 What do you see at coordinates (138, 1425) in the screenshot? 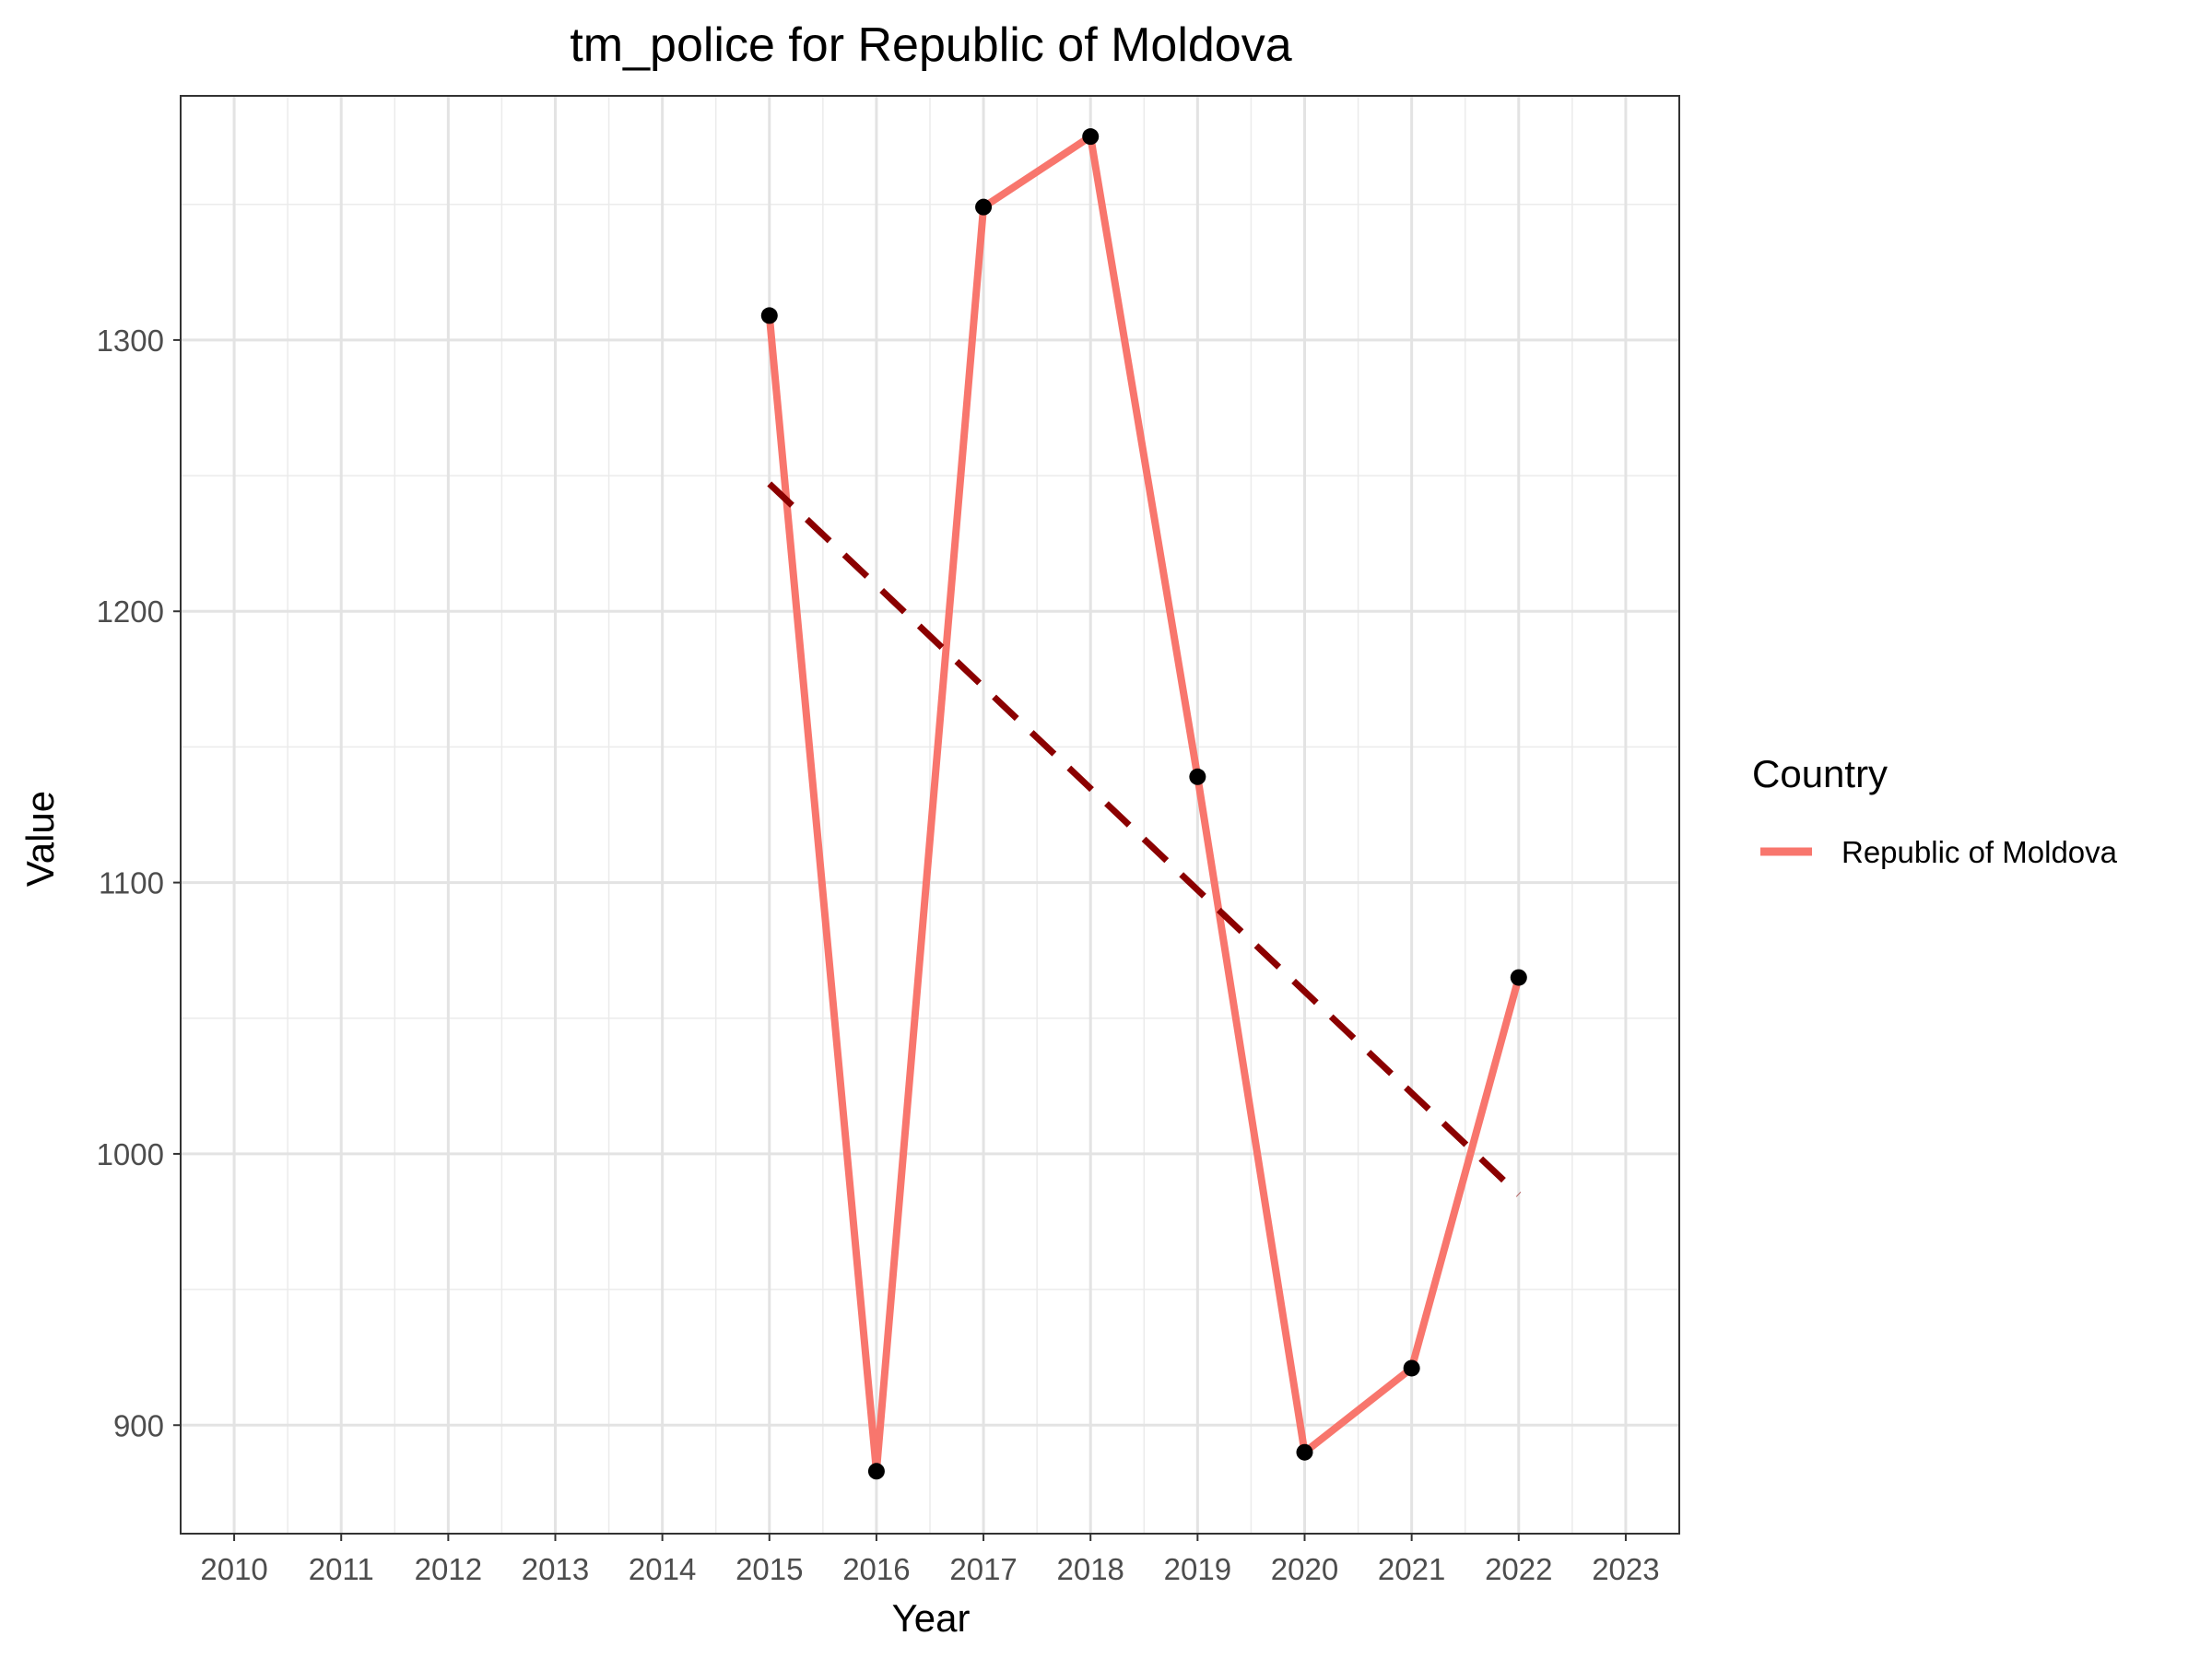
I see `y-tick-label: 900` at bounding box center [138, 1425].